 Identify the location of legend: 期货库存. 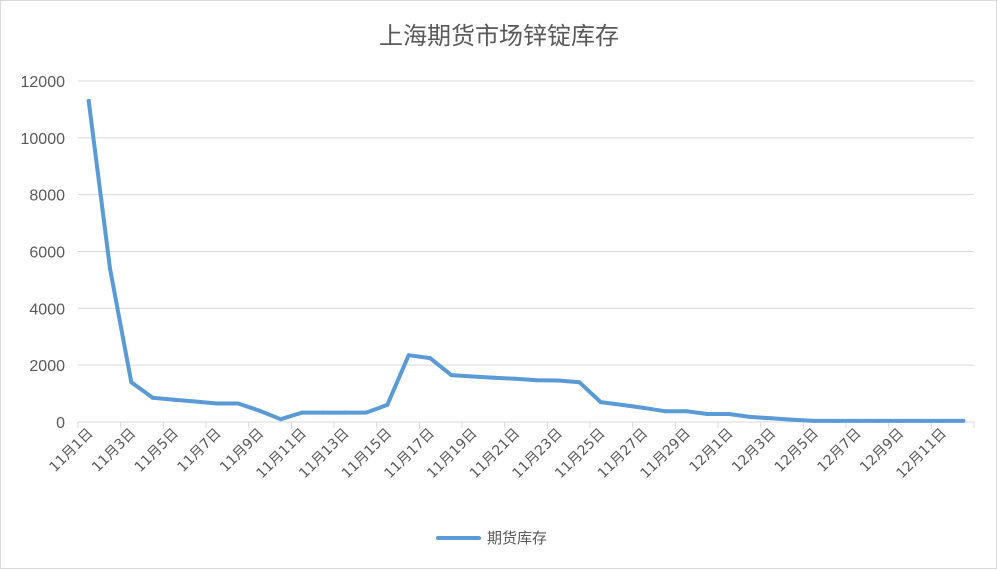
(491, 538).